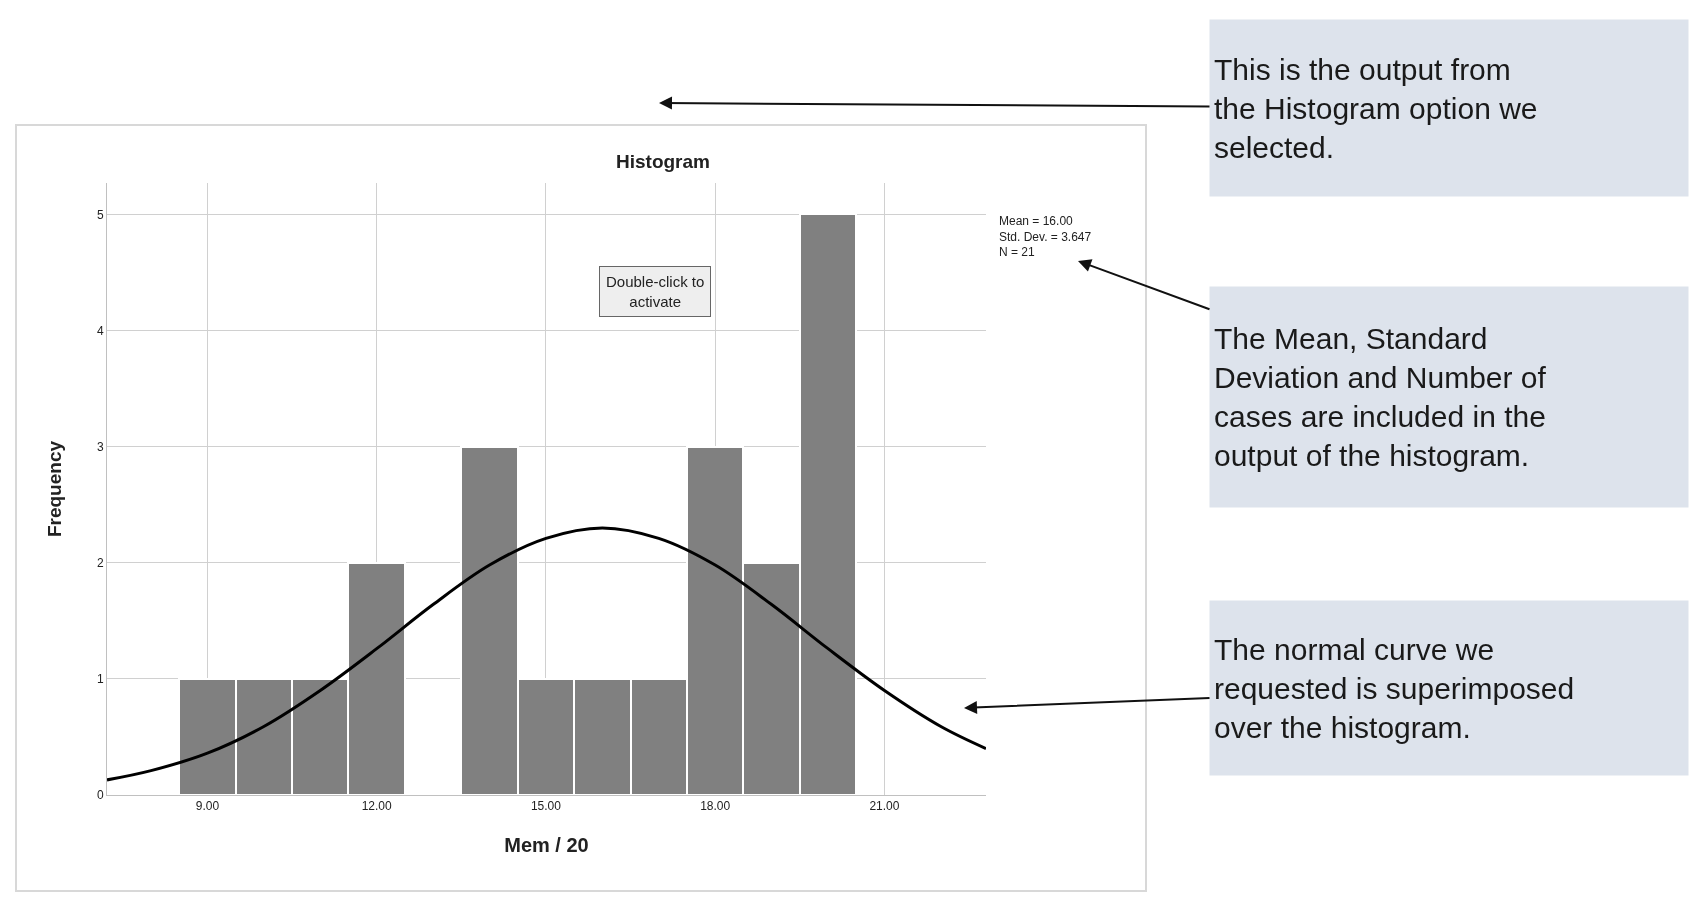 The width and height of the screenshot is (1708, 908). Describe the element at coordinates (100, 330) in the screenshot. I see `y-tick-label: 4` at that location.